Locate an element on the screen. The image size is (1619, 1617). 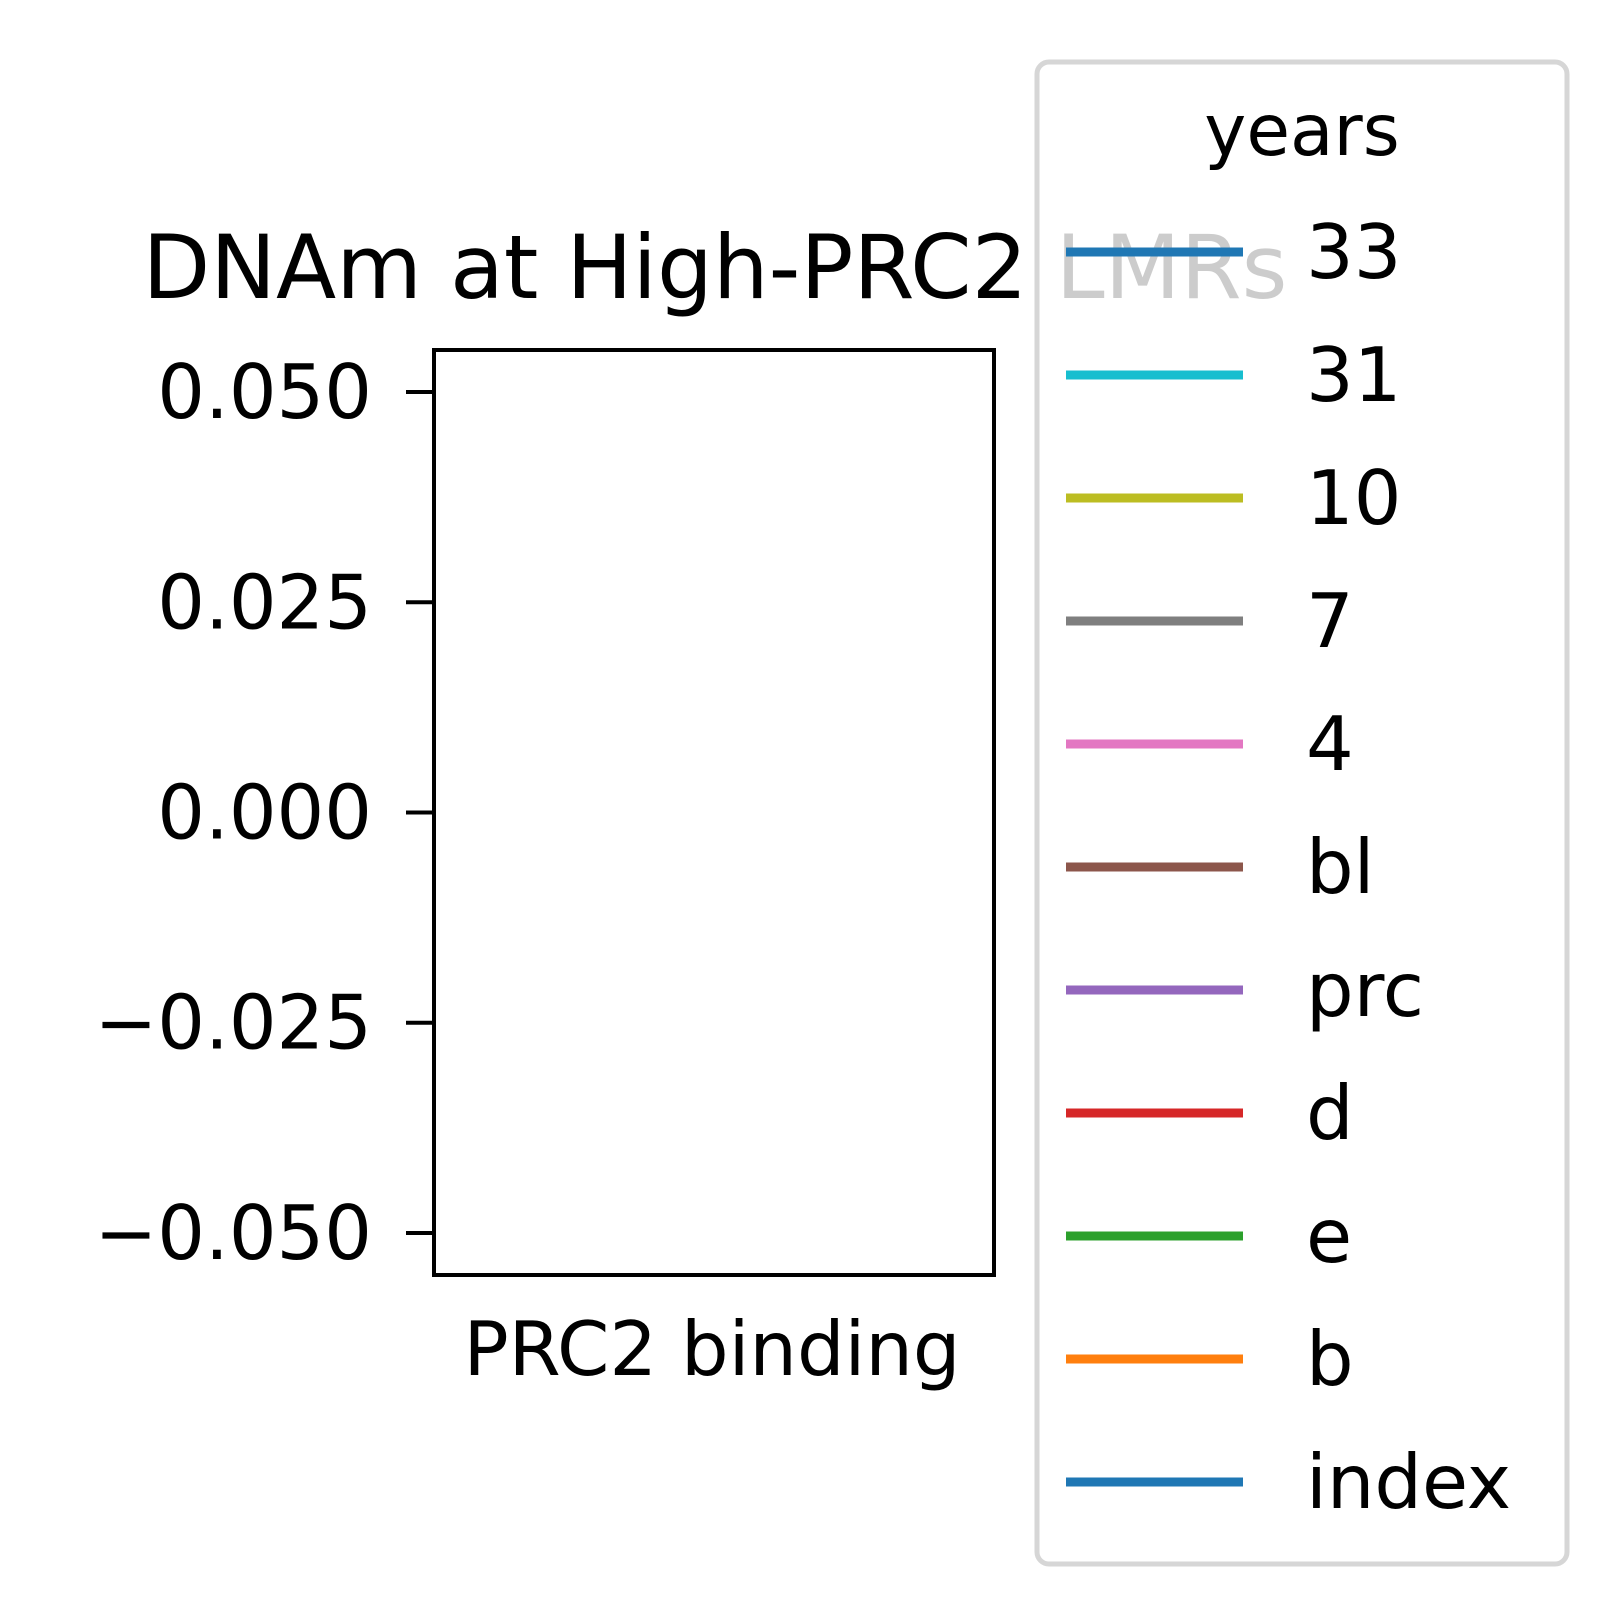
y-tick-label: −0.050 is located at coordinates (233, 1233).